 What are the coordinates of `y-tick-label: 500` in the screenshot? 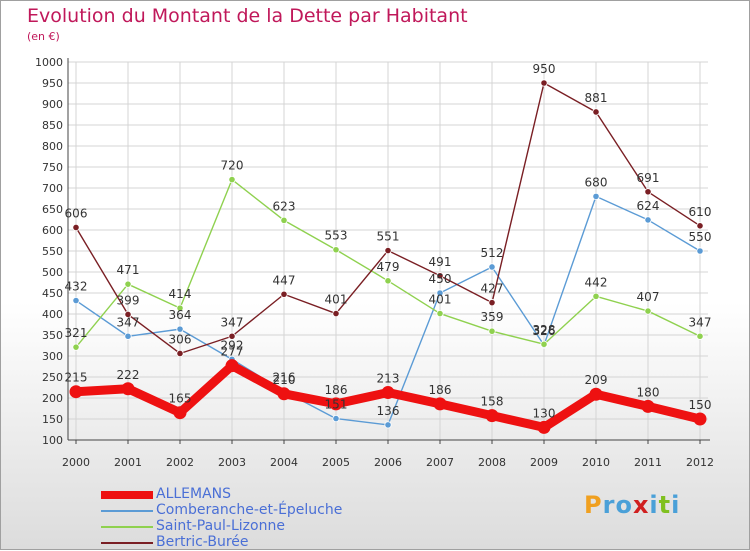 It's located at (52, 272).